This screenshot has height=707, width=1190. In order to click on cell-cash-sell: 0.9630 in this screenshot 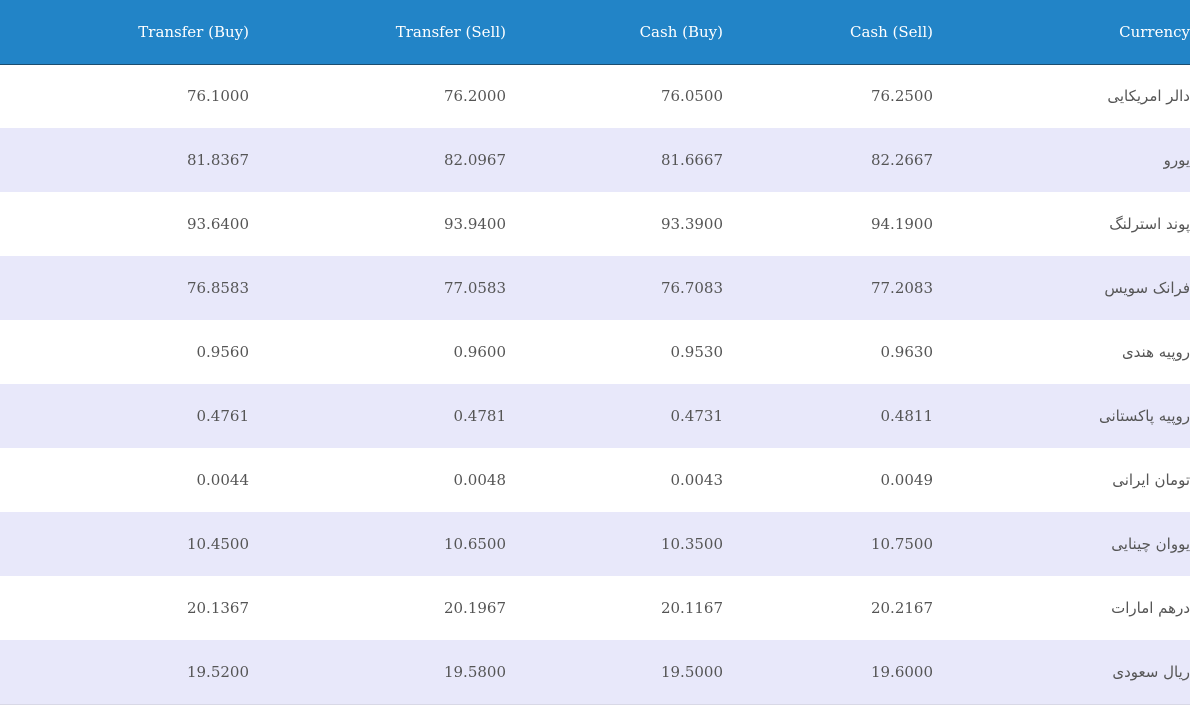, I will do `click(907, 352)`.